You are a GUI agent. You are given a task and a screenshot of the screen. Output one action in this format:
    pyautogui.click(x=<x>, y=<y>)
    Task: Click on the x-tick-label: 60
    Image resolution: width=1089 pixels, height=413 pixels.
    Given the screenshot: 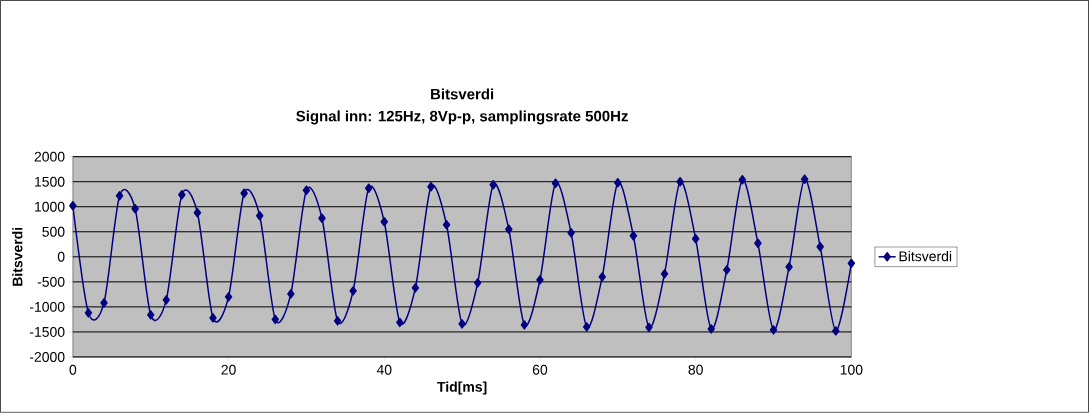 What is the action you would take?
    pyautogui.click(x=540, y=369)
    